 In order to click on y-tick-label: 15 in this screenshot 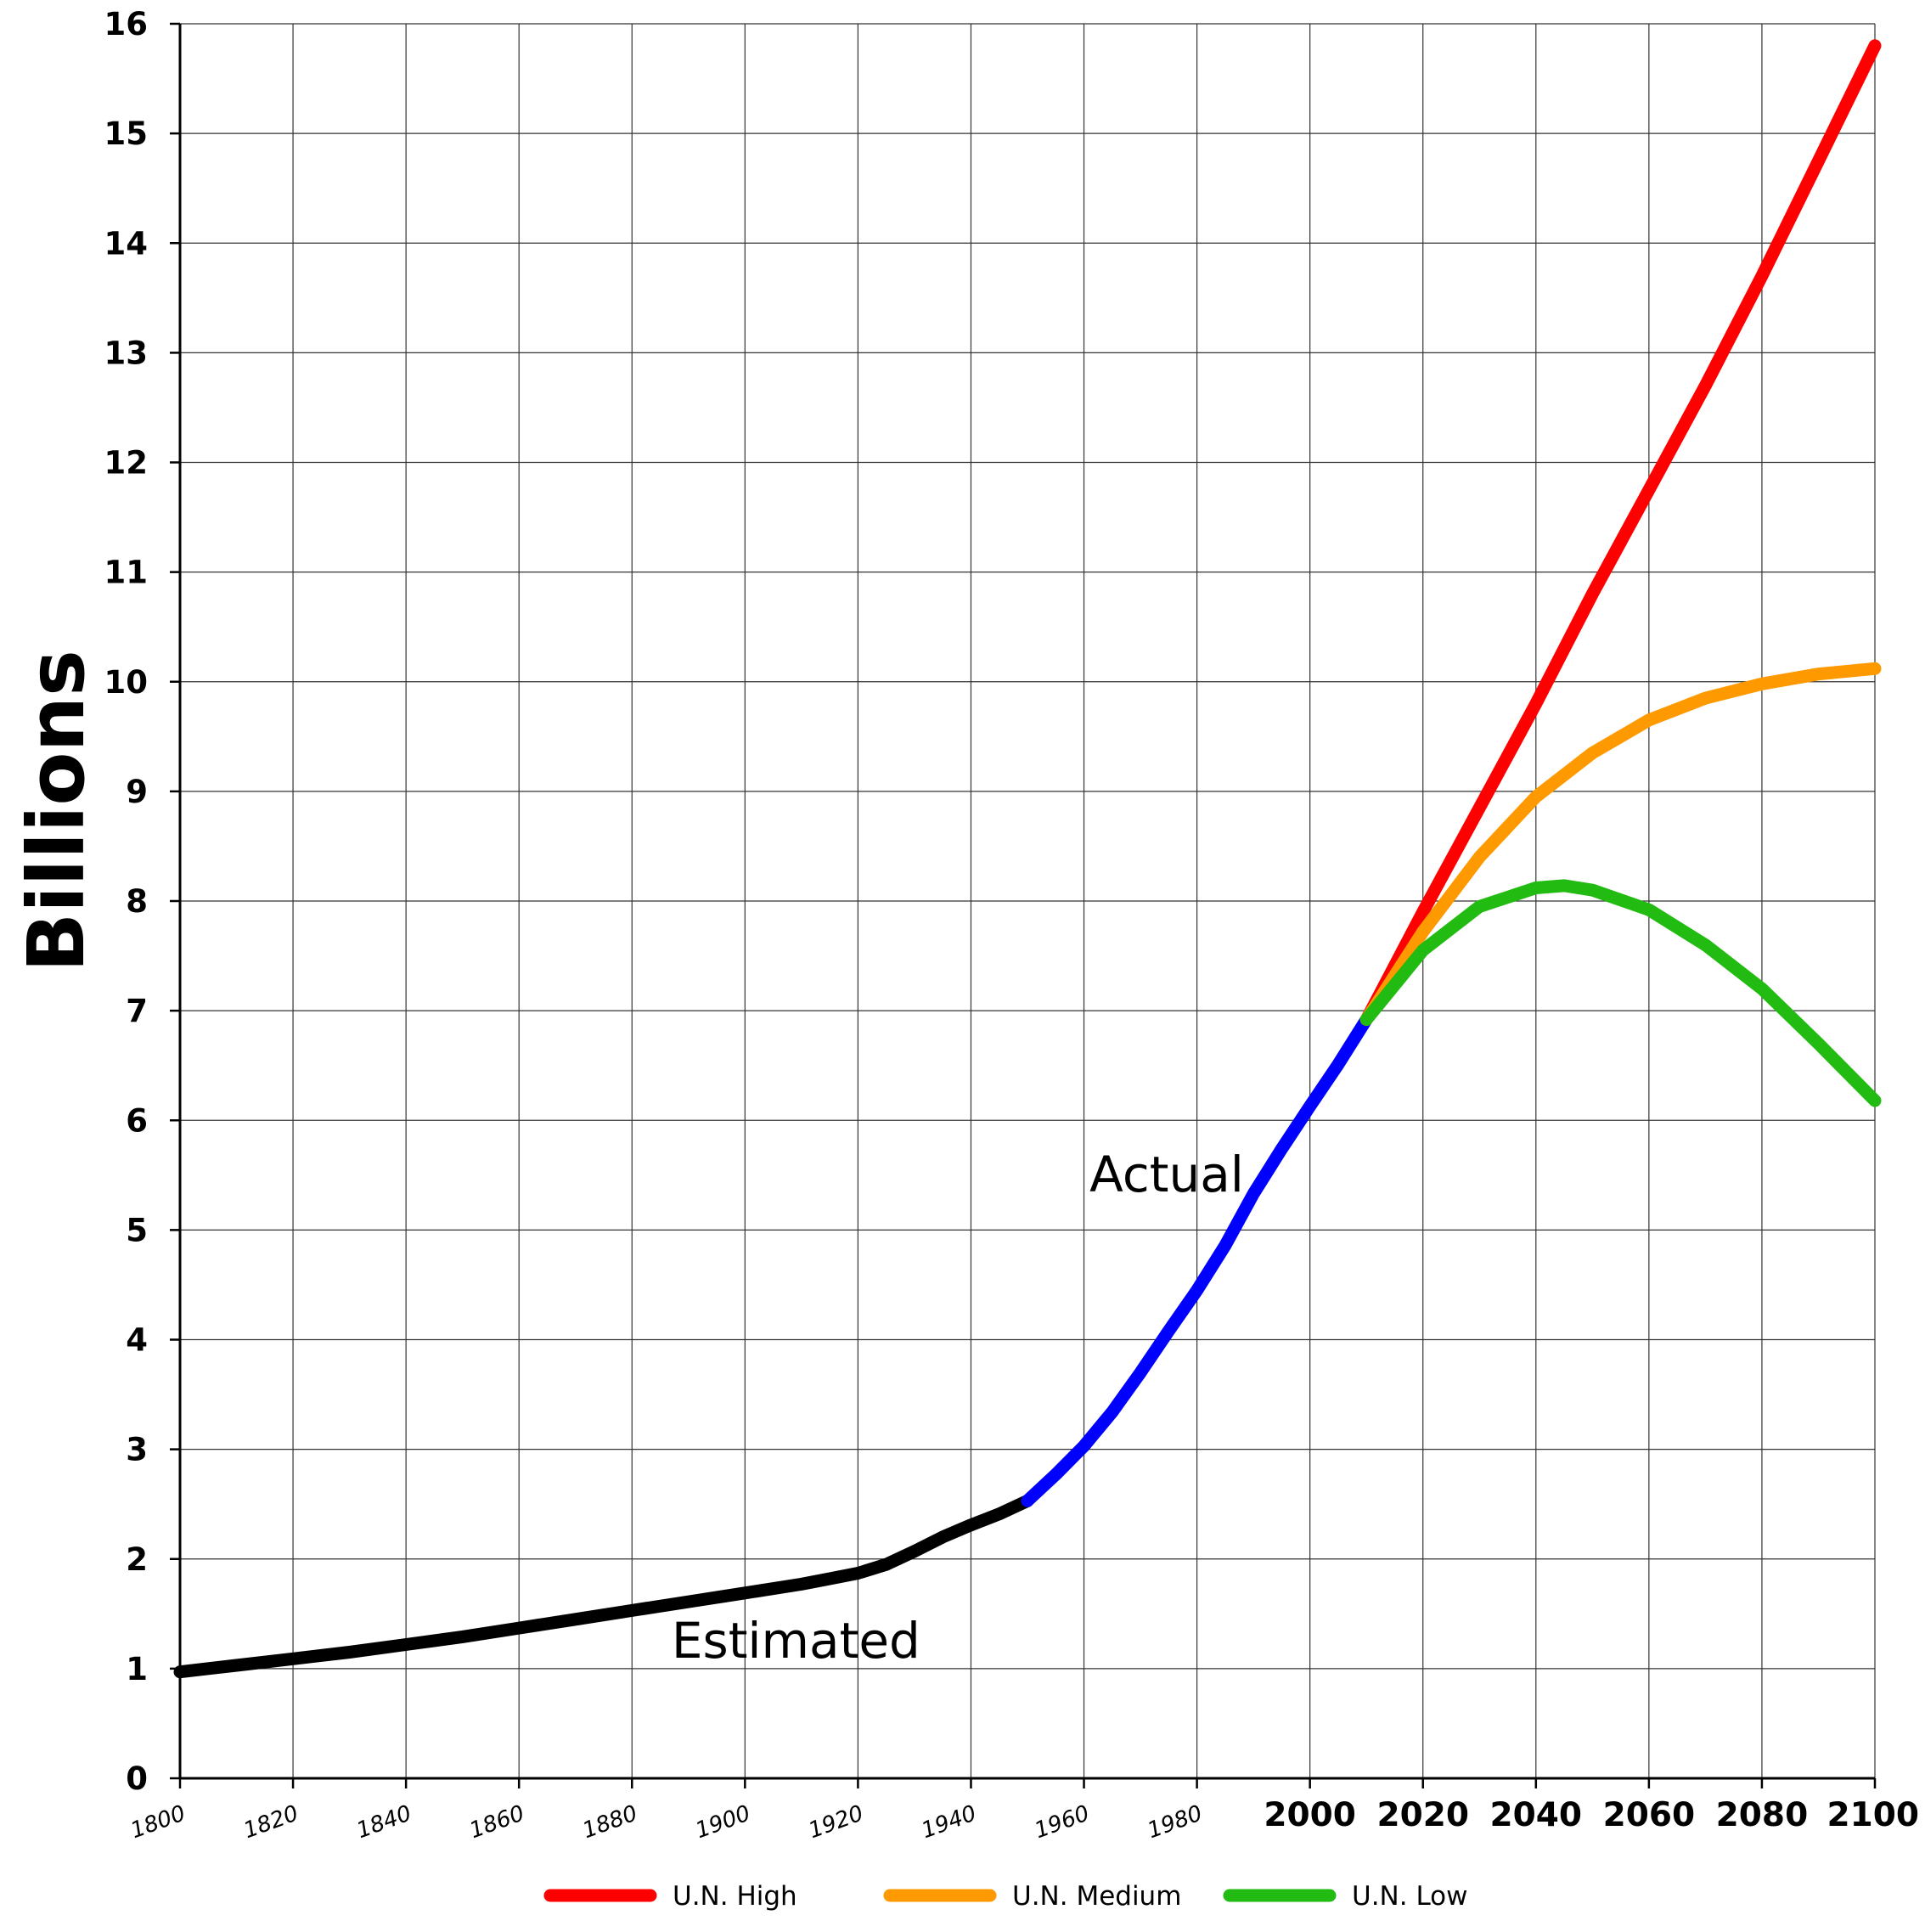, I will do `click(126, 133)`.